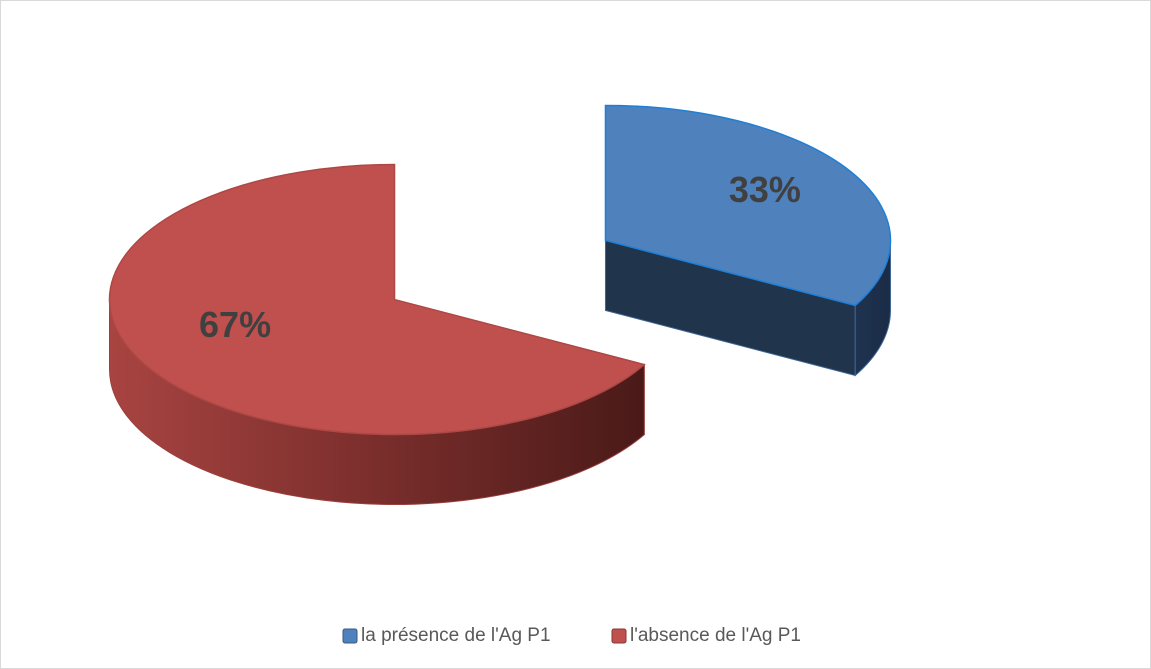 Image resolution: width=1151 pixels, height=669 pixels. What do you see at coordinates (765, 189) in the screenshot?
I see `data-label: 33%` at bounding box center [765, 189].